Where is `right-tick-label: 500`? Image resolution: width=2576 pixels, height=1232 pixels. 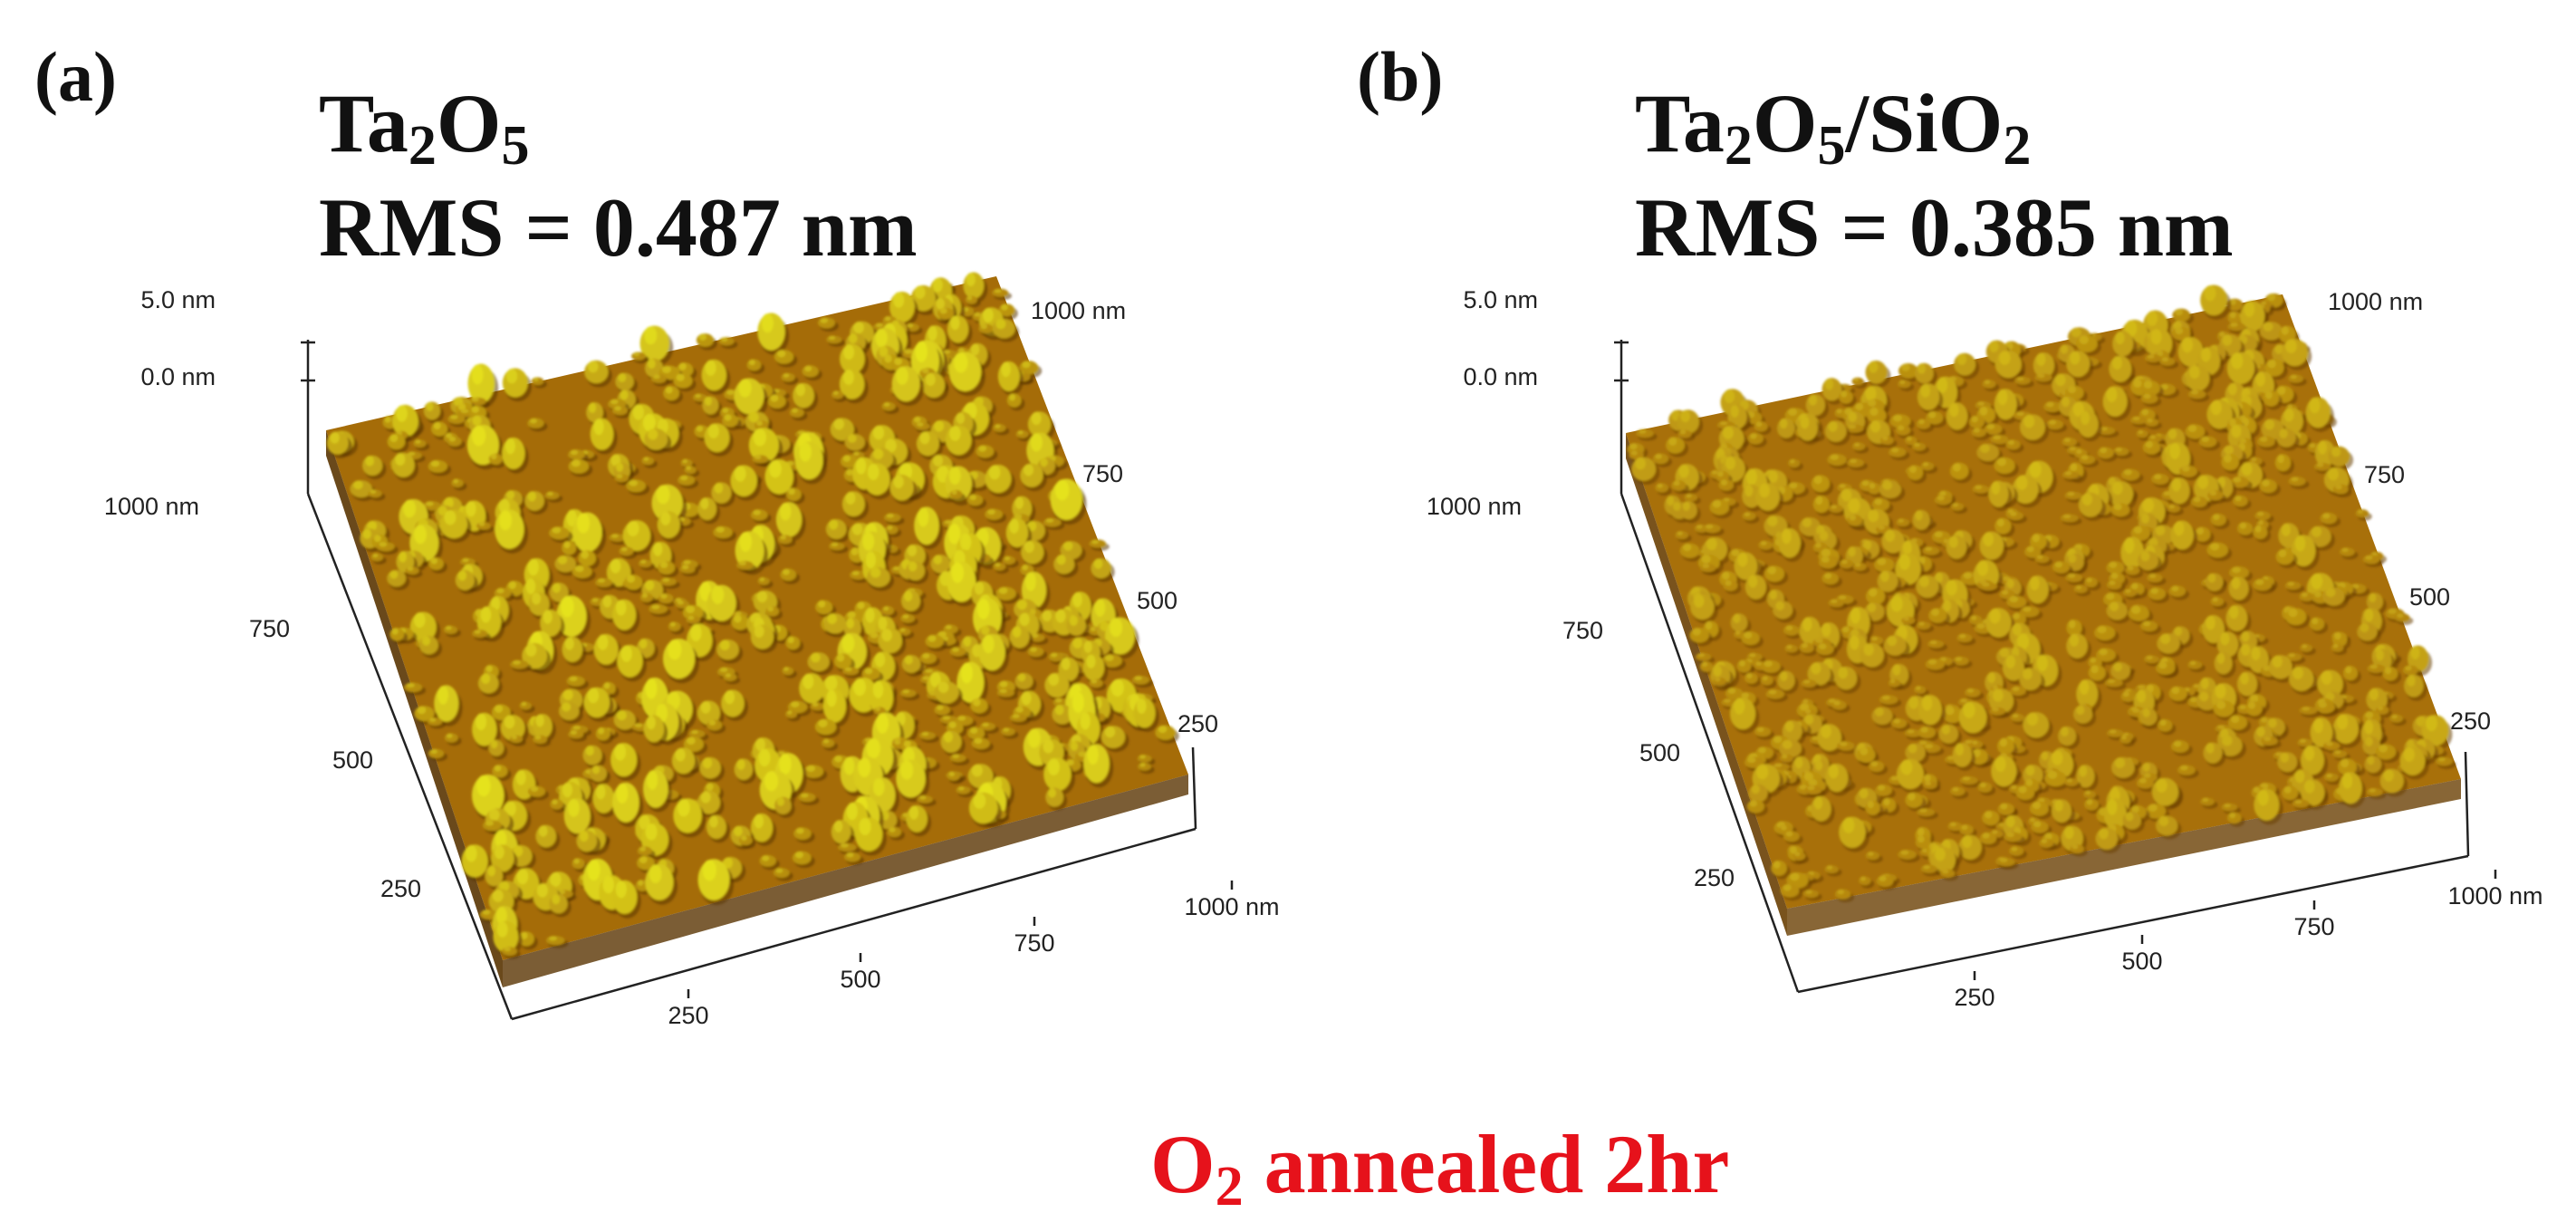 right-tick-label: 500 is located at coordinates (1157, 600).